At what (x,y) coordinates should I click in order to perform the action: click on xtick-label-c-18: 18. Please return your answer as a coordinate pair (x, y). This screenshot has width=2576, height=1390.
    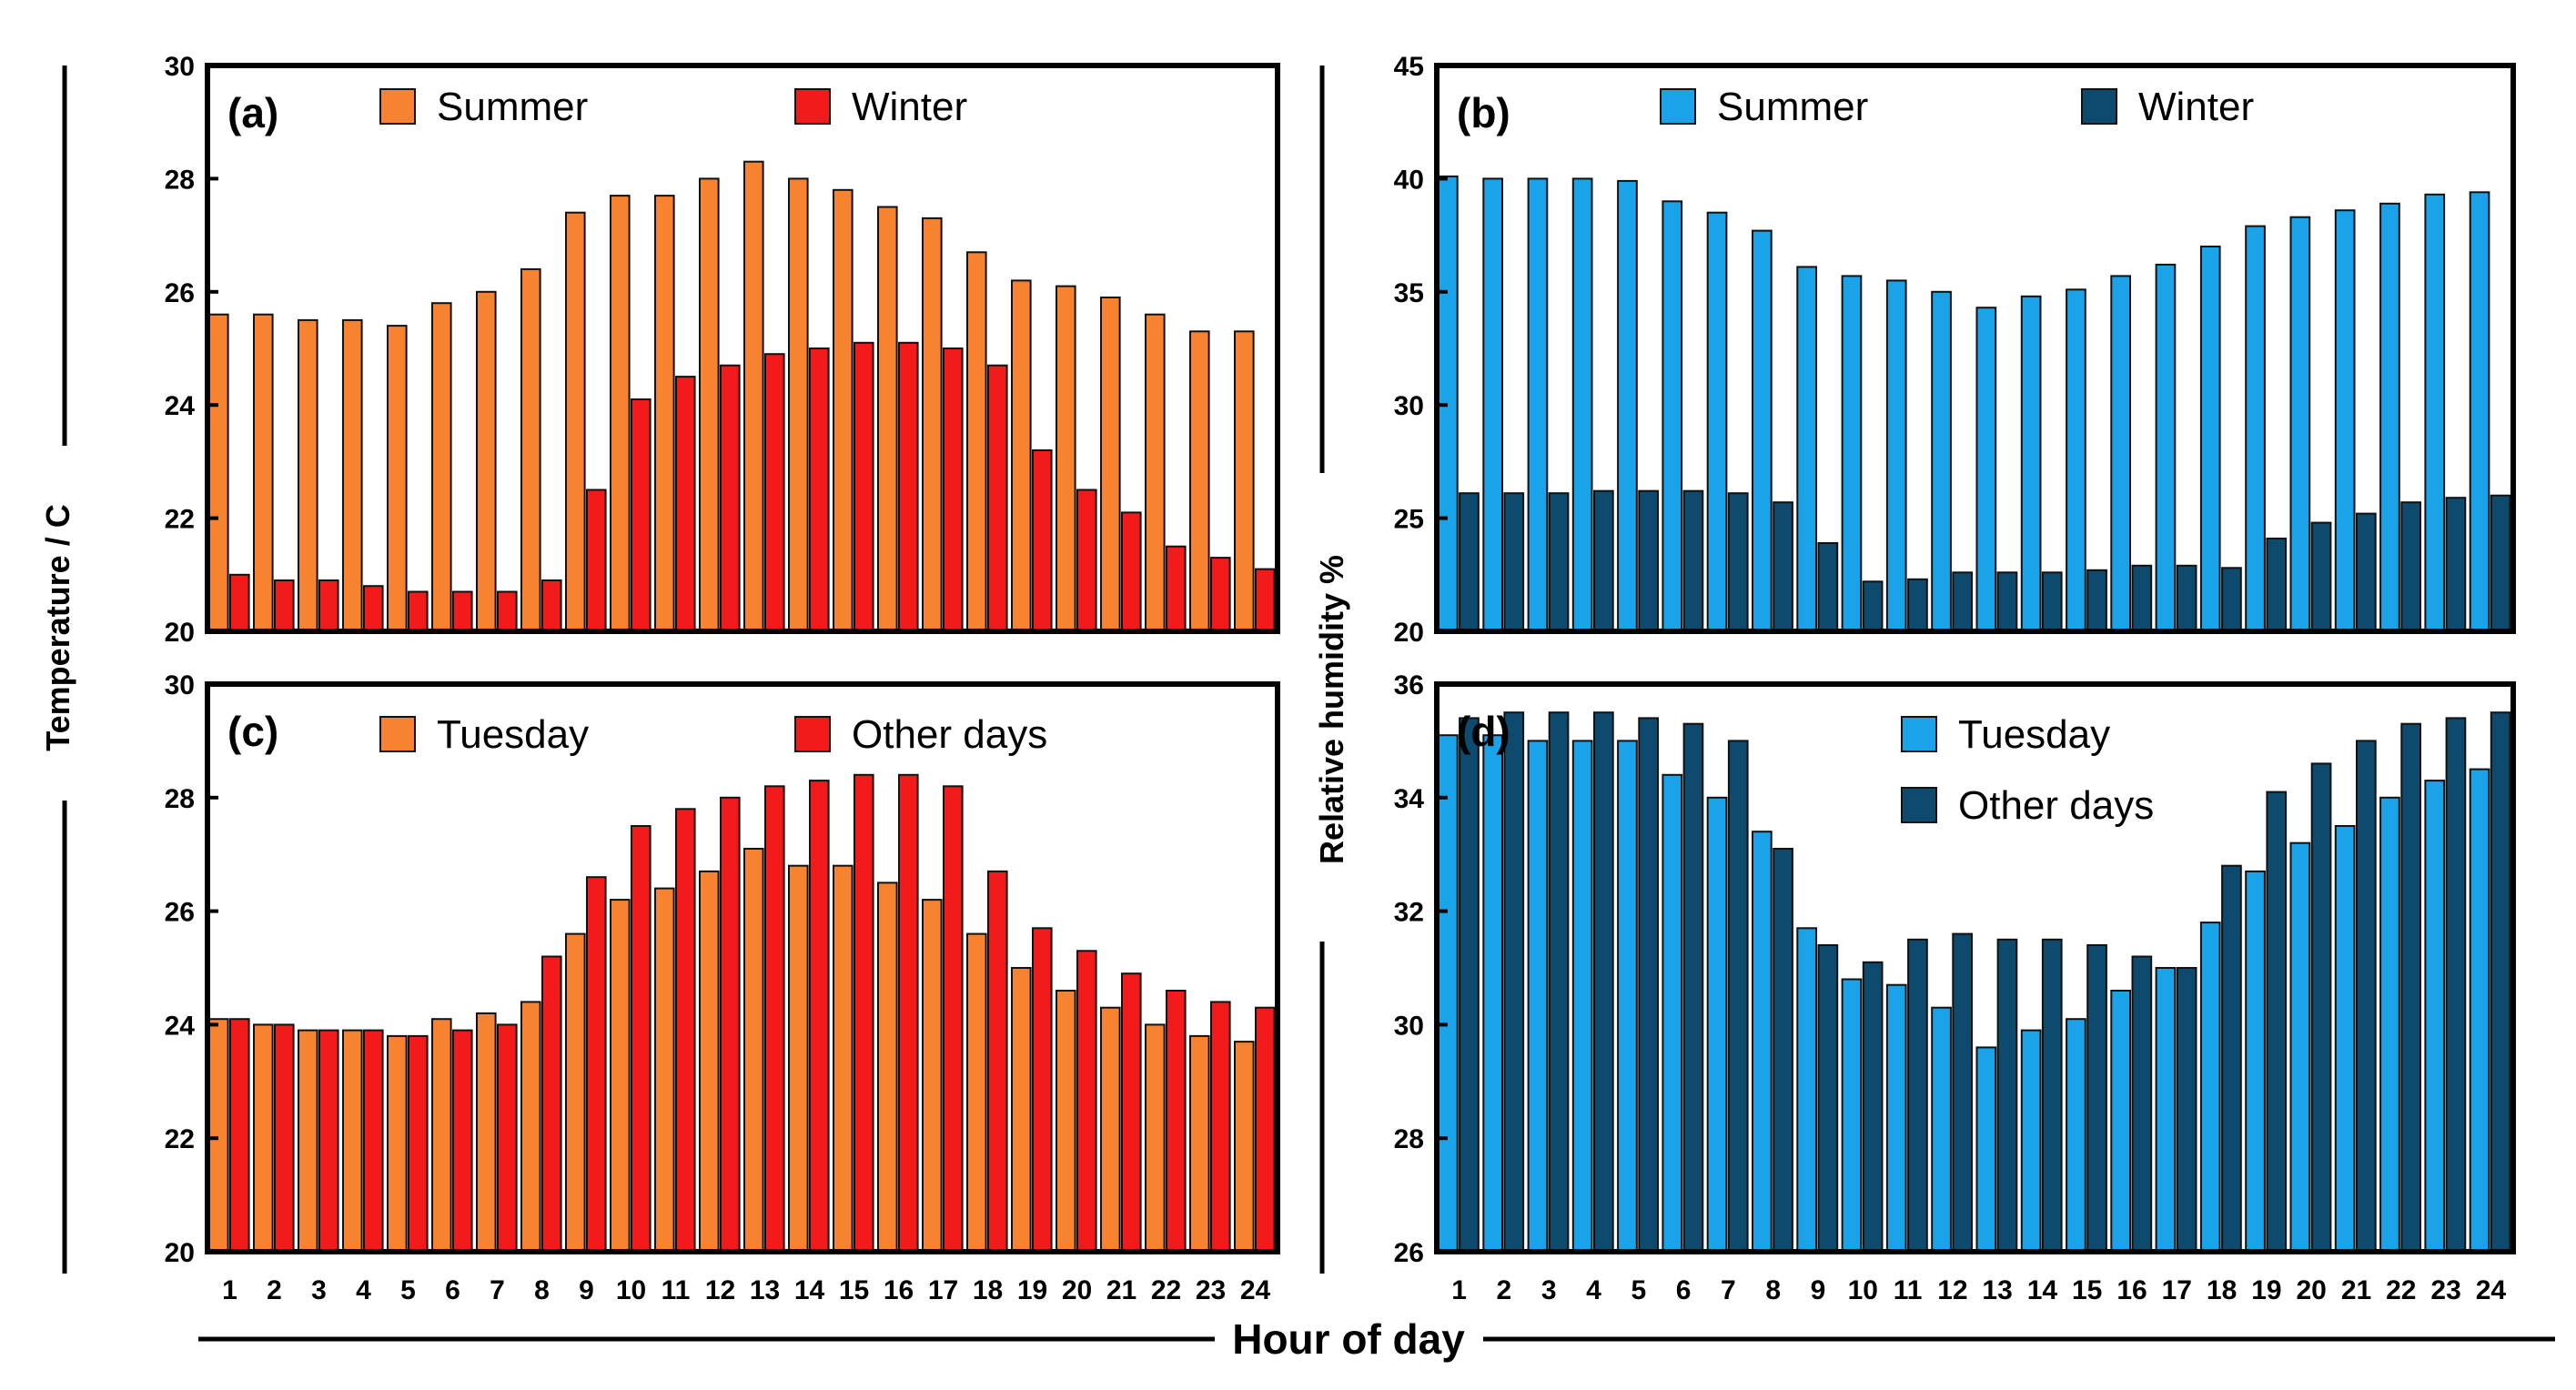
    Looking at the image, I should click on (988, 1290).